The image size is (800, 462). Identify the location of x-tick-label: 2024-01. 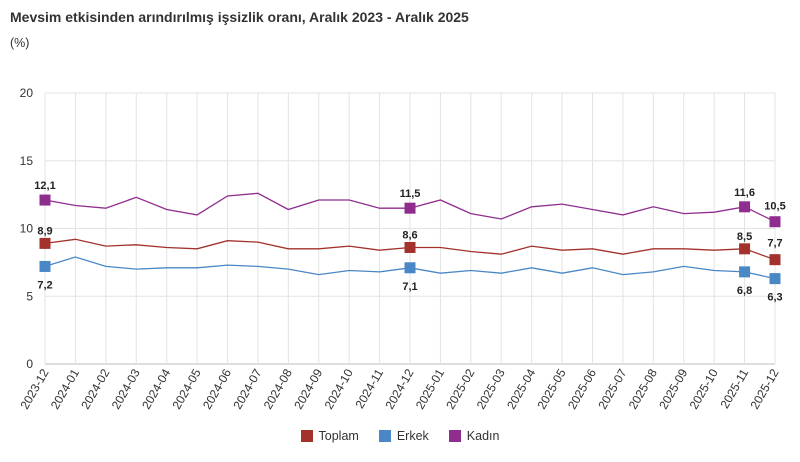
(65, 388).